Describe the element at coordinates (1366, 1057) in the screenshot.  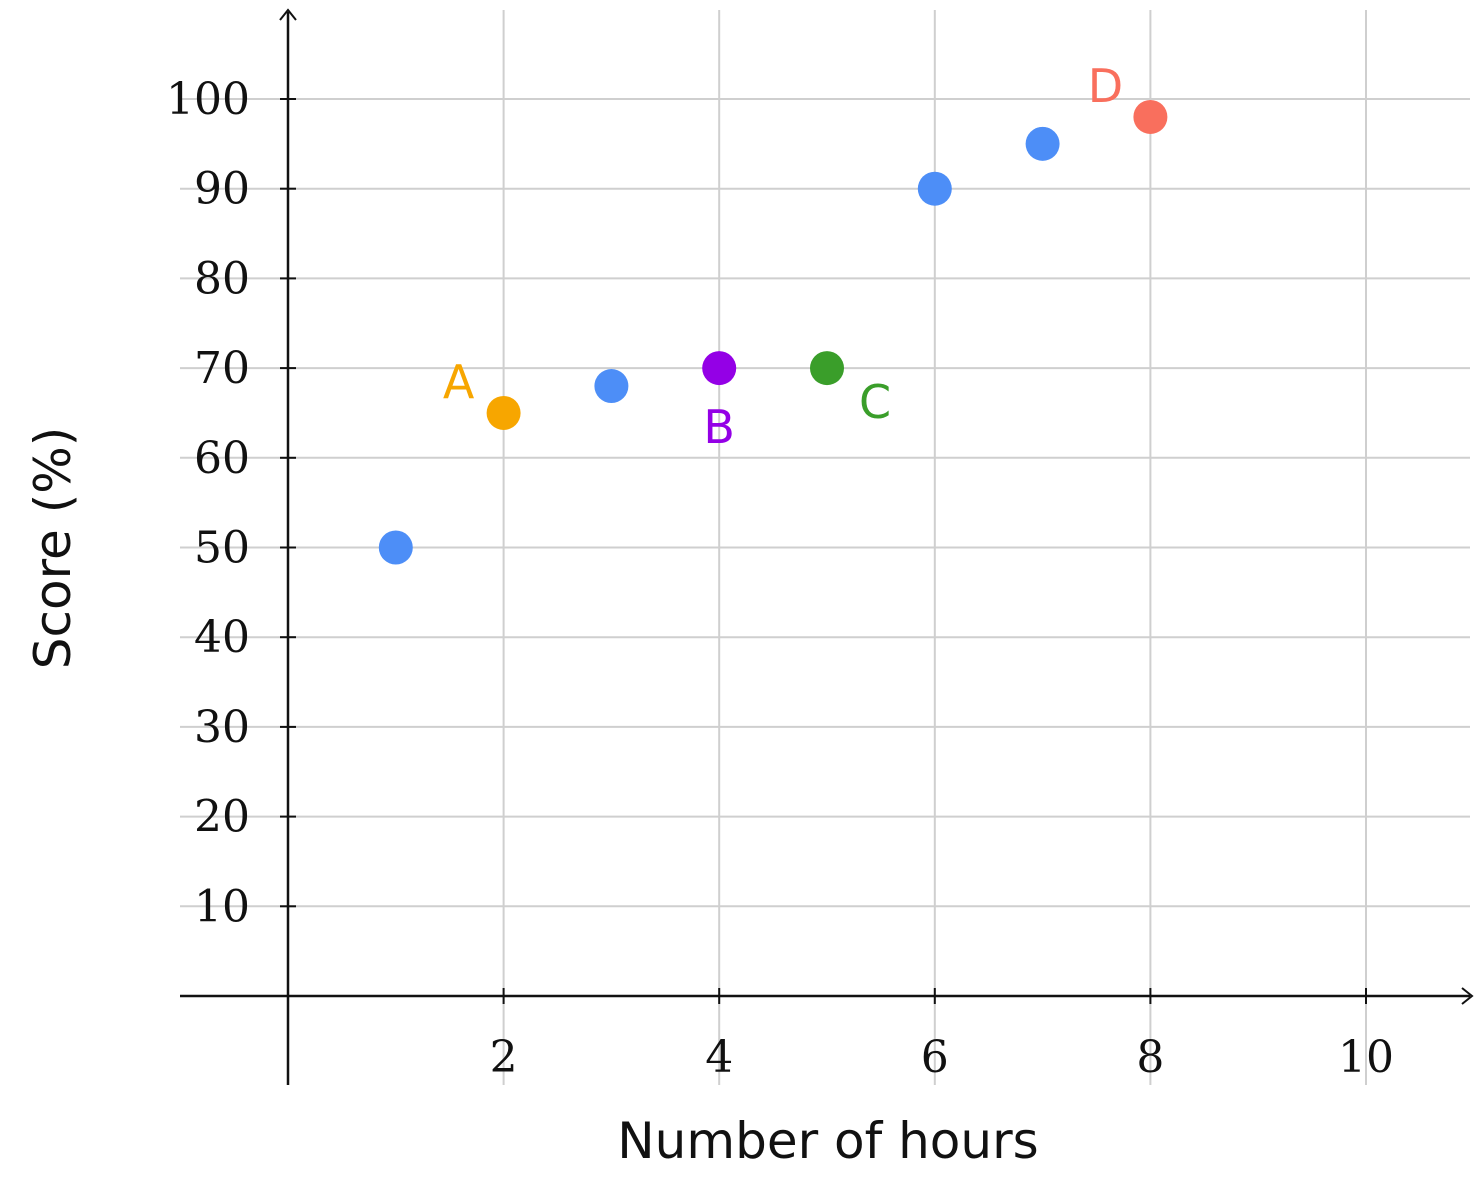
I see `x-tick-label: 10` at that location.